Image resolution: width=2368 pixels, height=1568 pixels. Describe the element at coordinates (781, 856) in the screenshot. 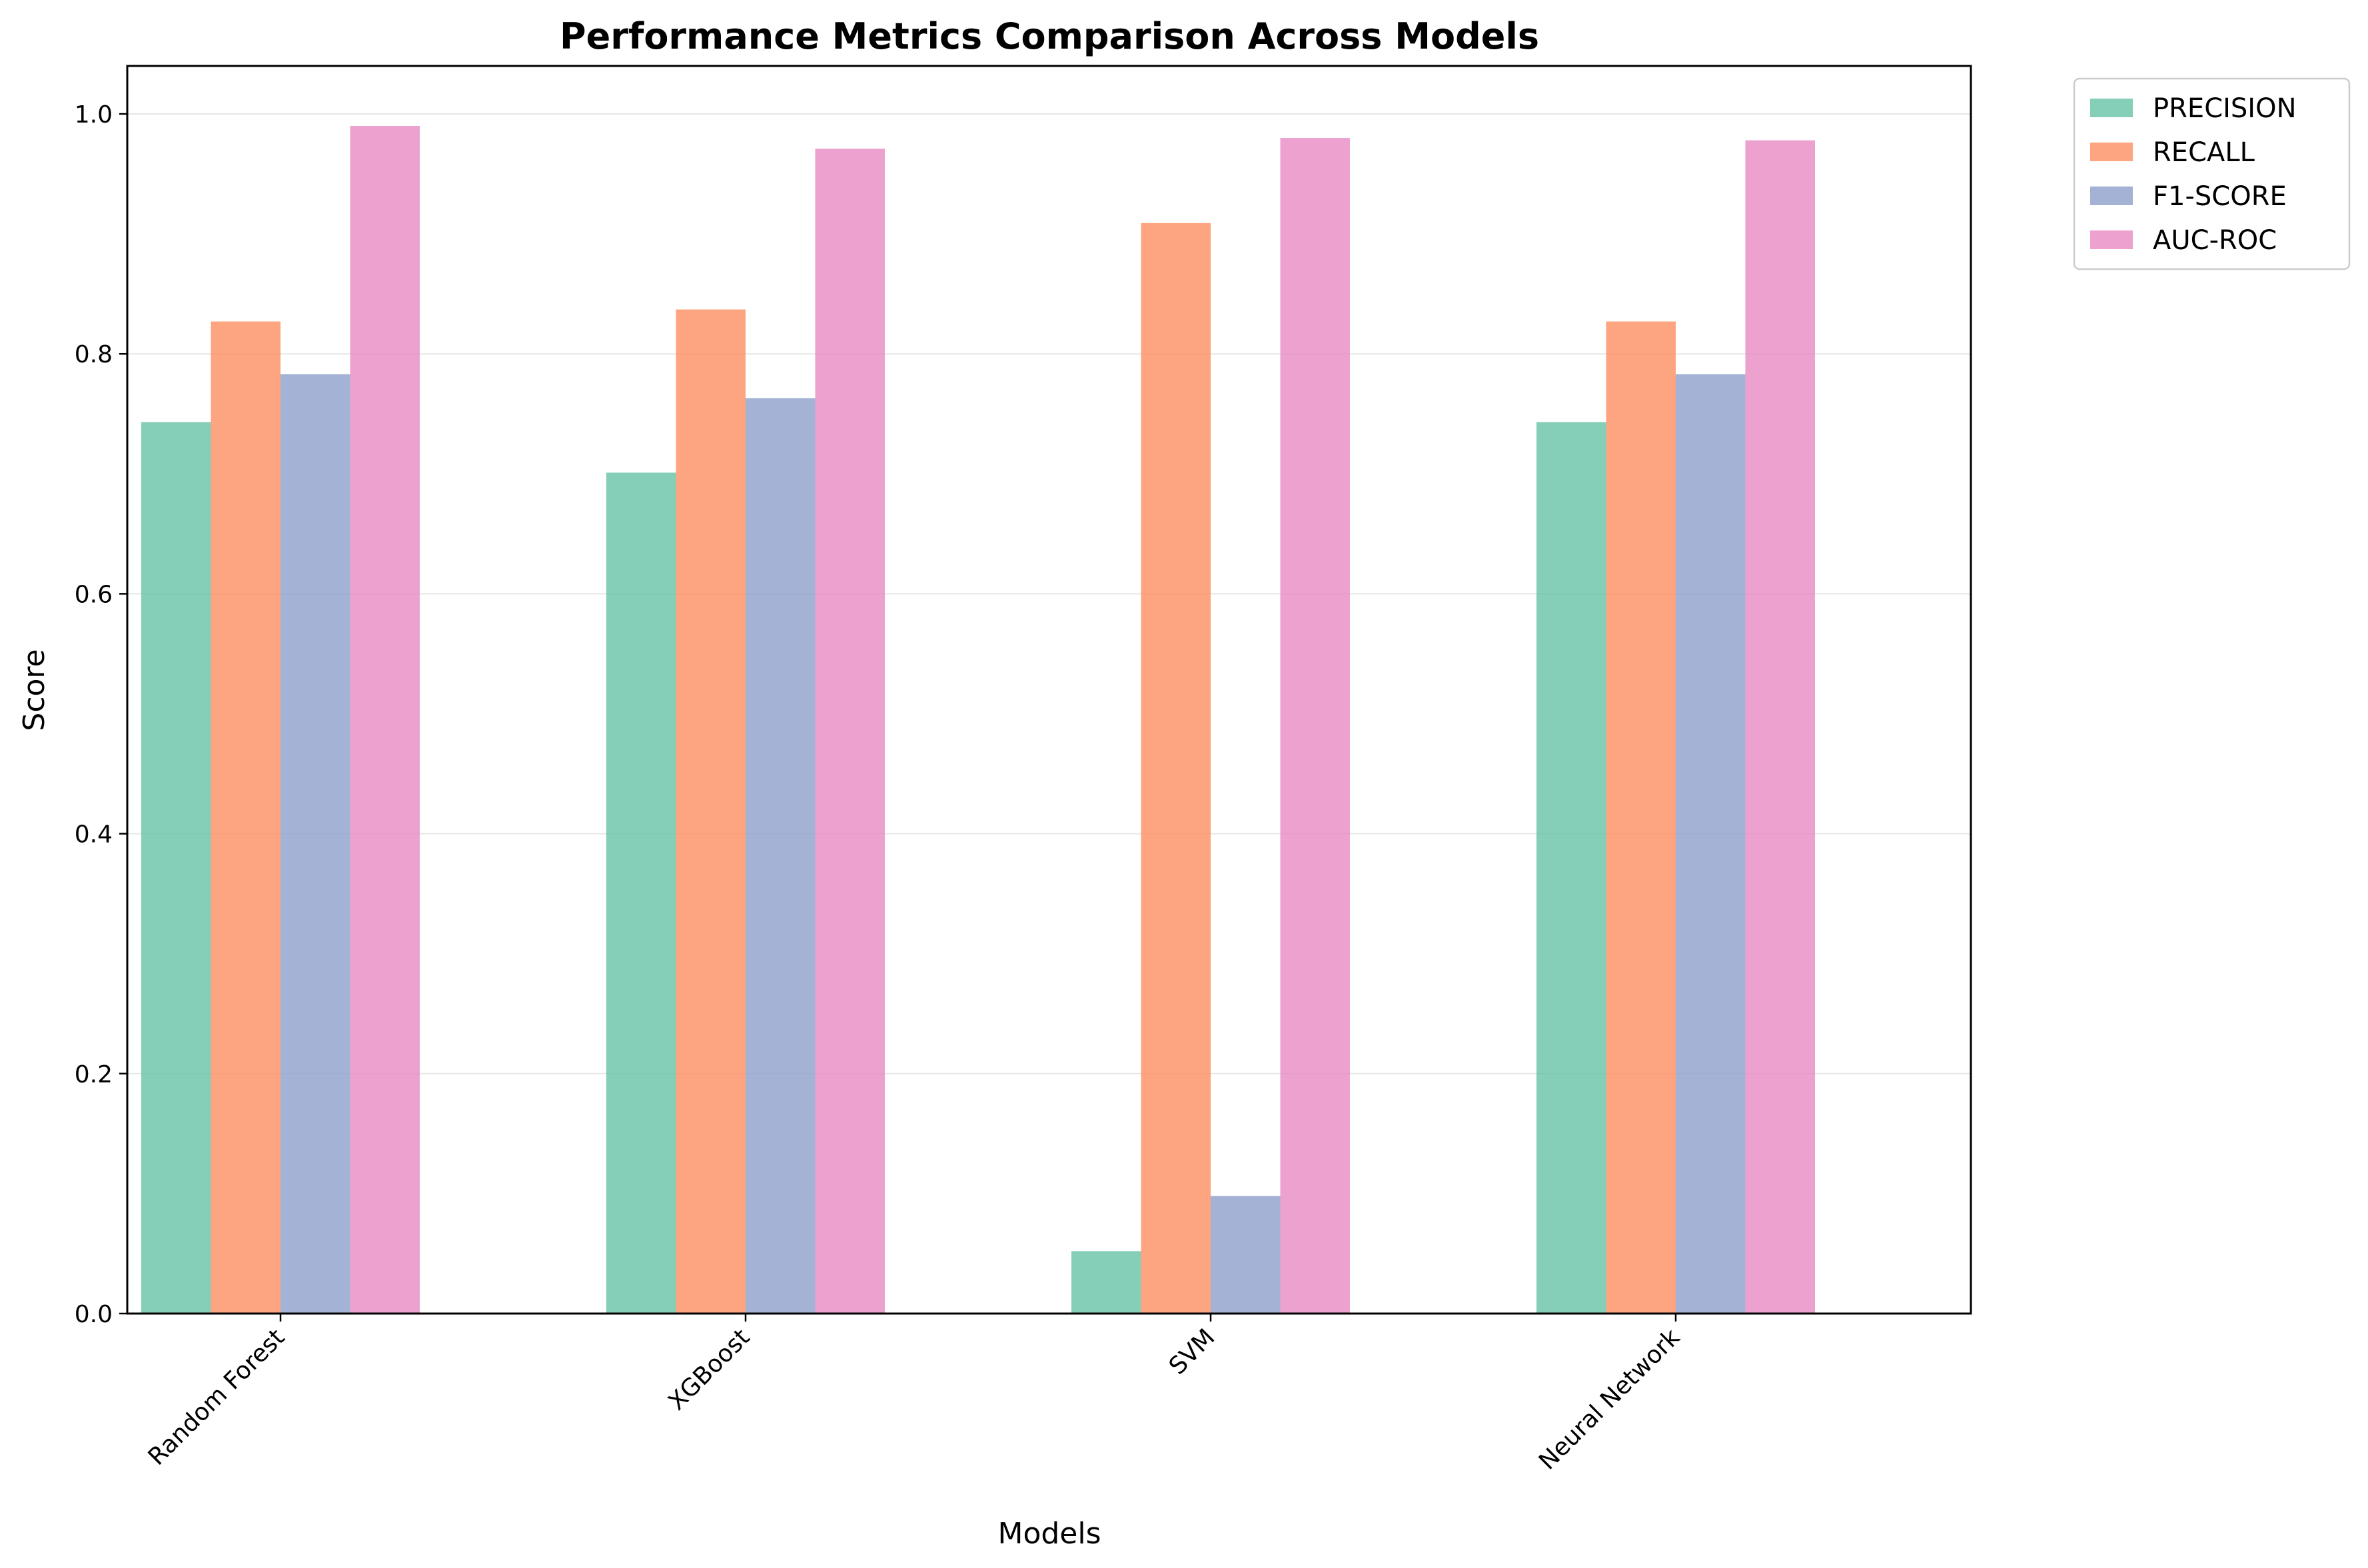

I see `bar-f1-score-xgboost` at that location.